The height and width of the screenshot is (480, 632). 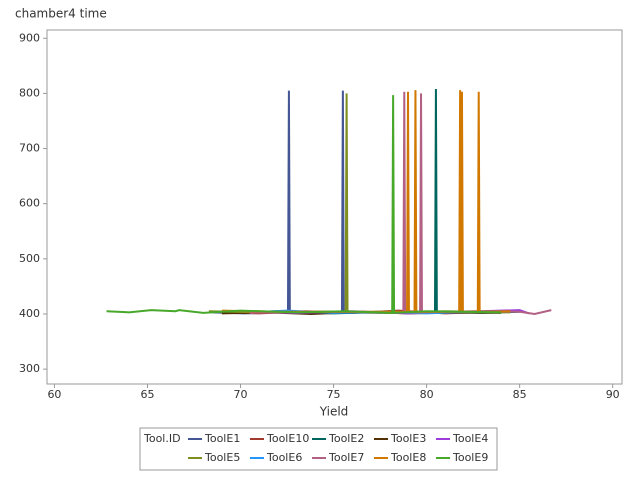 What do you see at coordinates (61, 14) in the screenshot?
I see `chart-title: chamber4 time` at bounding box center [61, 14].